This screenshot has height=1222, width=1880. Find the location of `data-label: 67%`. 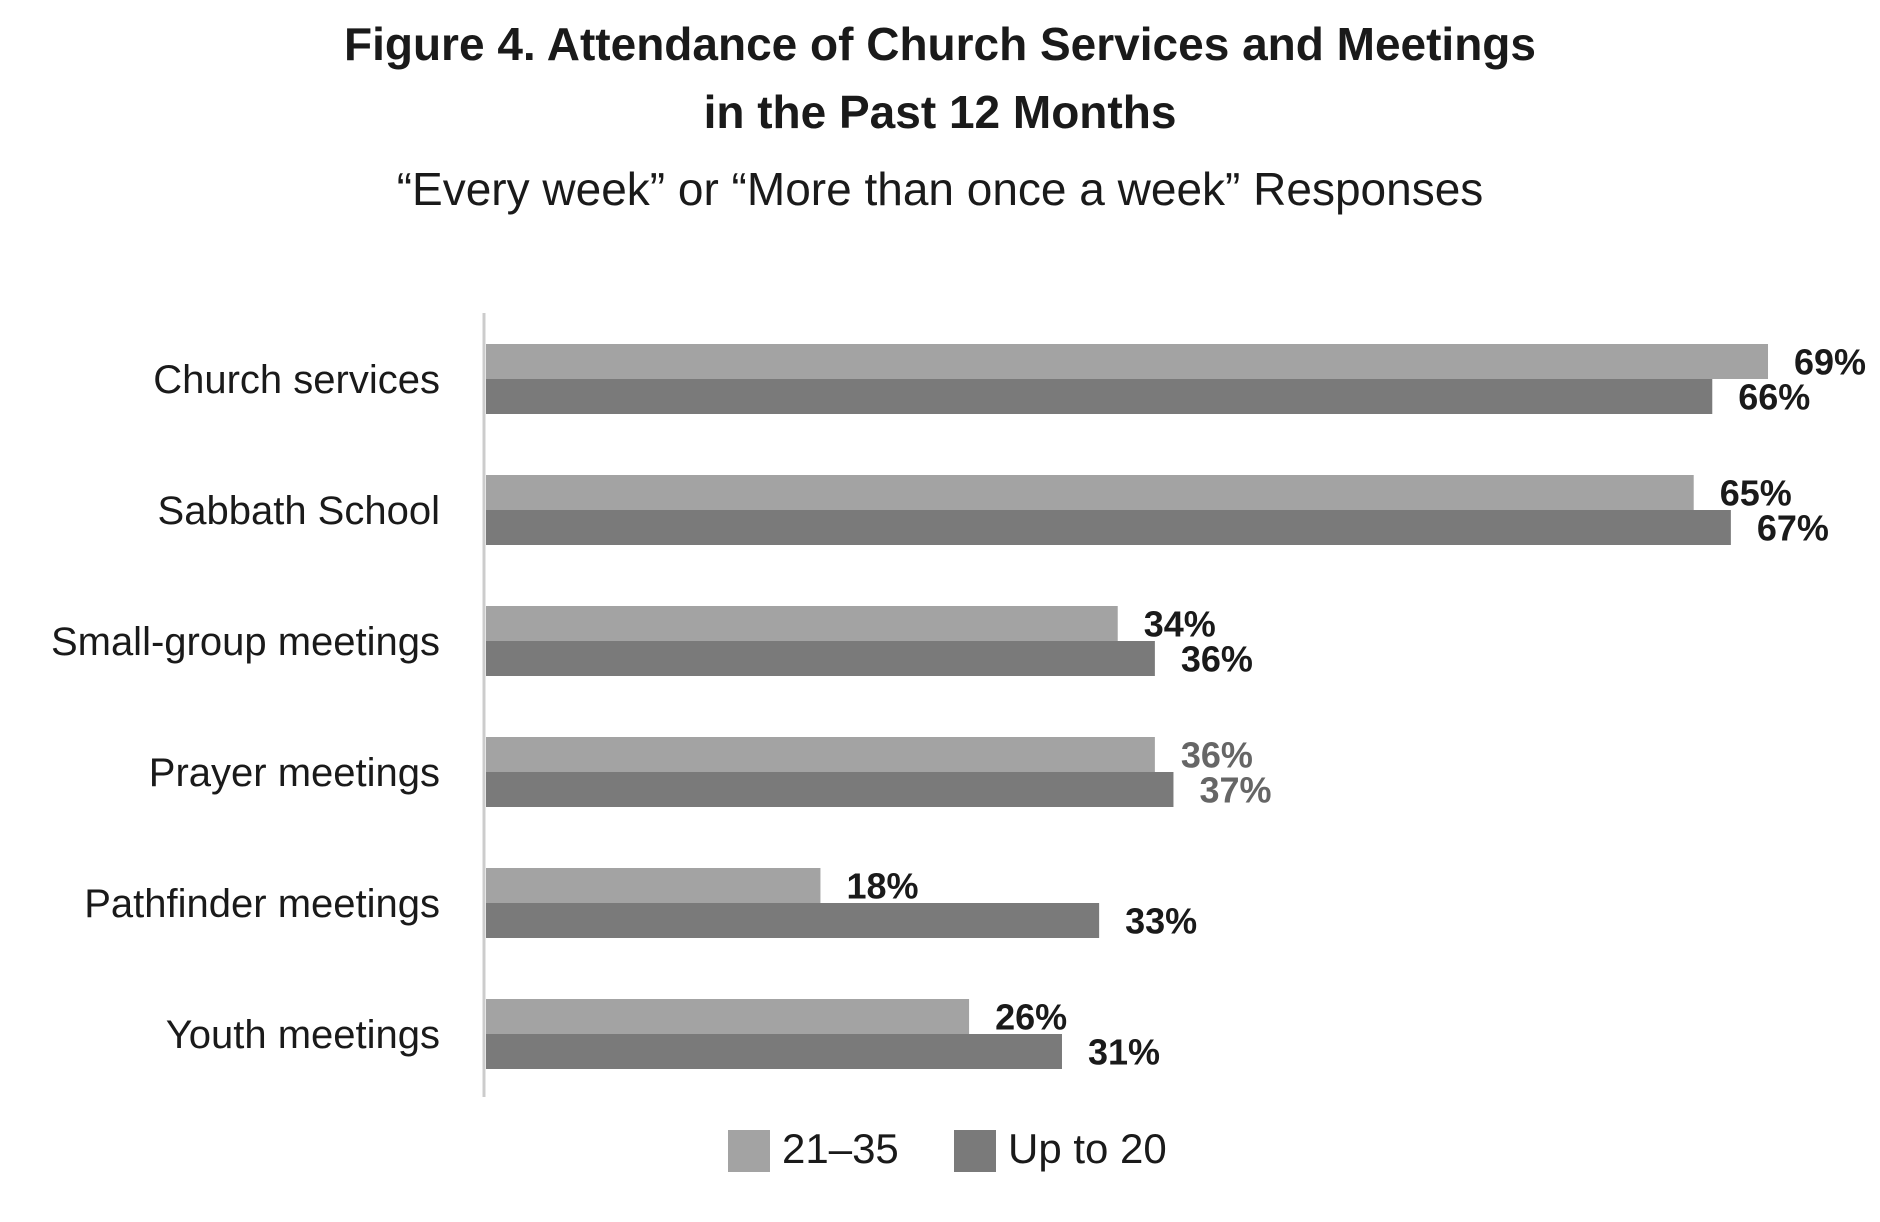

data-label: 67% is located at coordinates (1793, 528).